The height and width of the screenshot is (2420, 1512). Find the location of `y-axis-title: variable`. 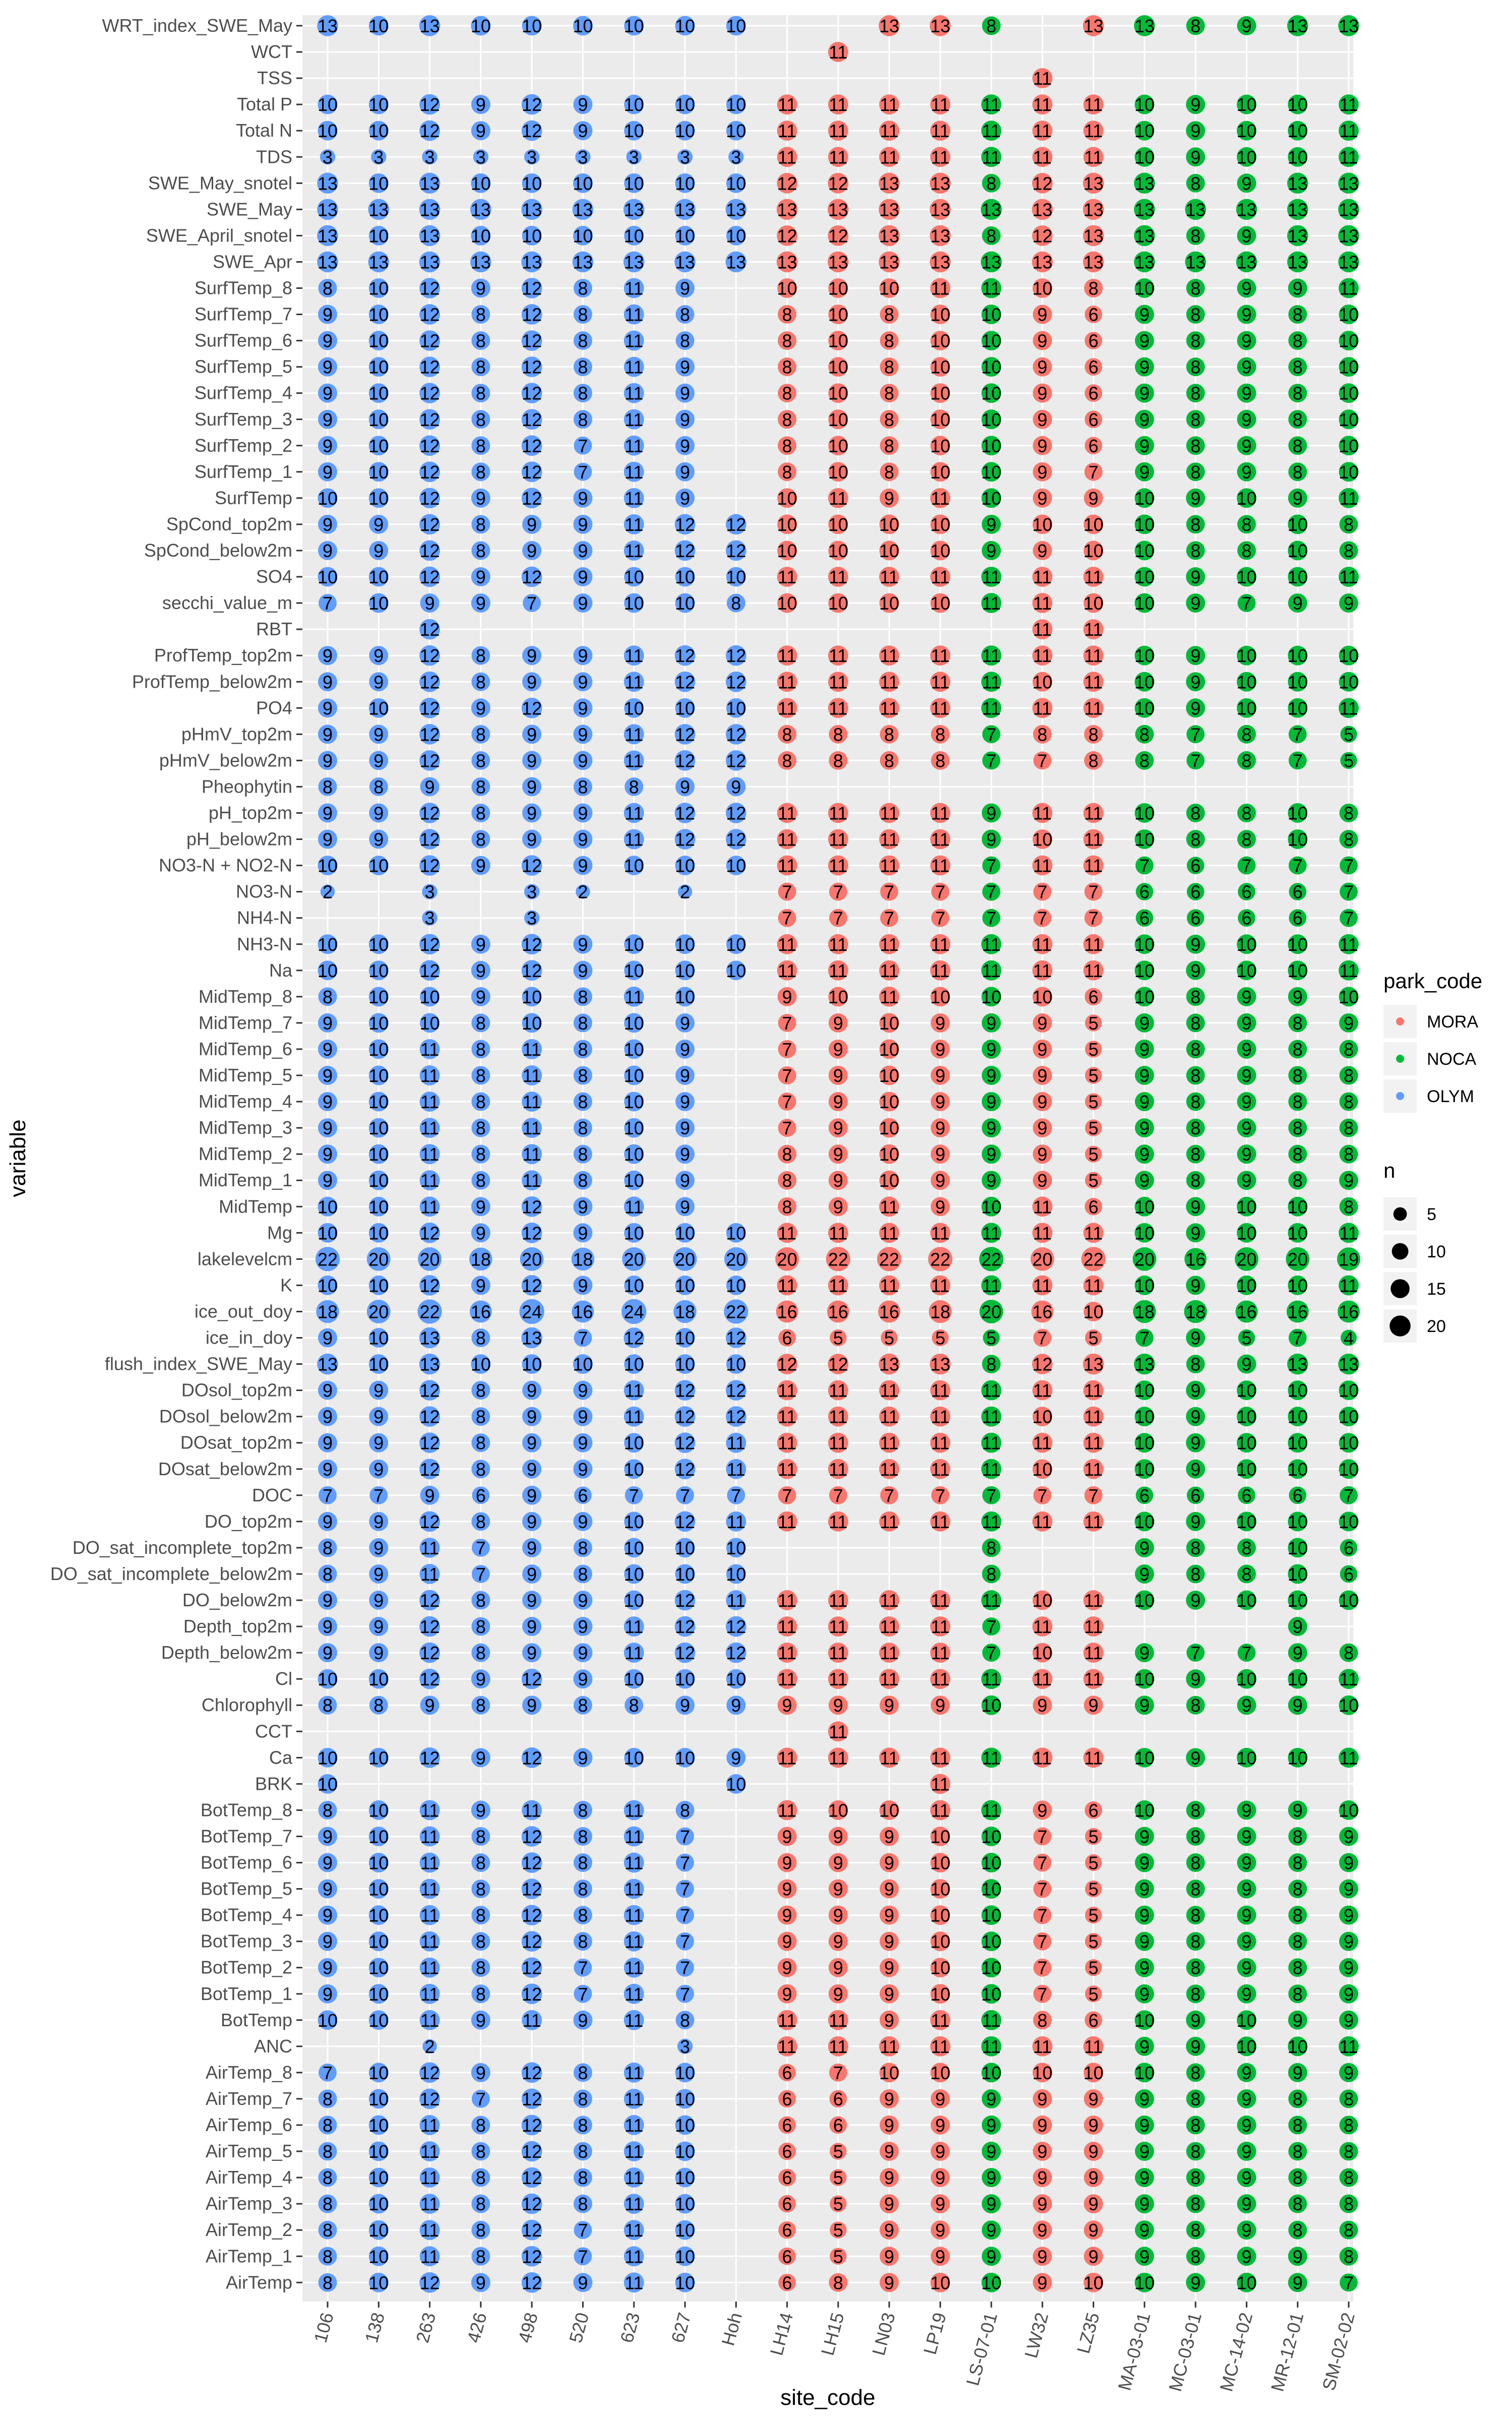

y-axis-title: variable is located at coordinates (18, 1158).